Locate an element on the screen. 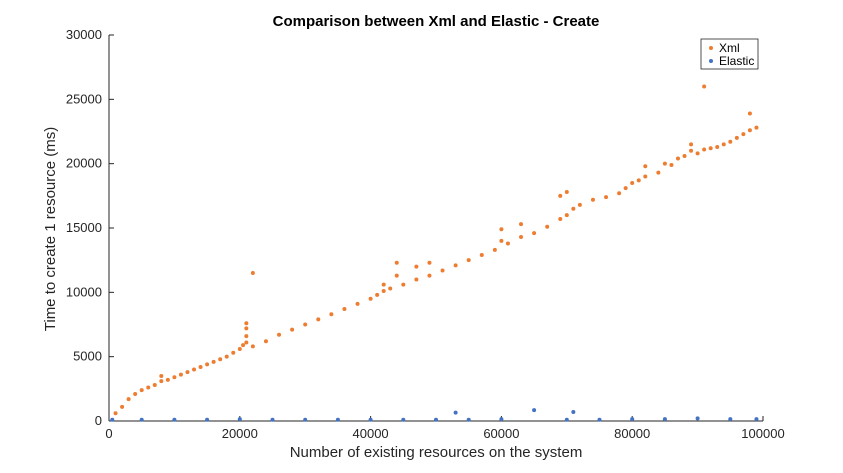 This screenshot has width=843, height=473. x-tick-label: 80000 is located at coordinates (632, 433).